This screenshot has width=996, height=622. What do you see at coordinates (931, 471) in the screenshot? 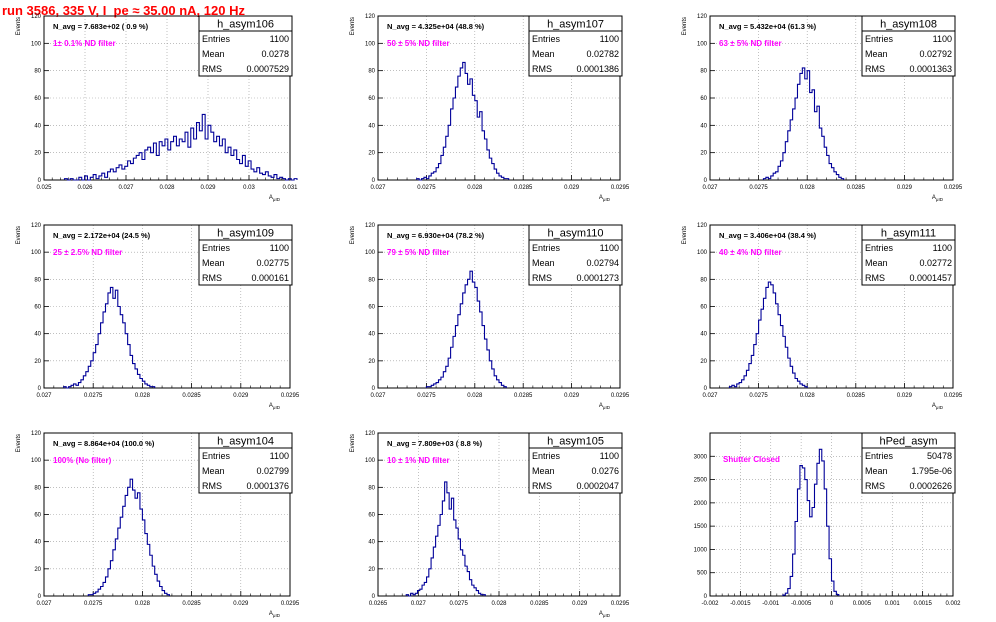
I see `stats-value: 1.795e-06` at bounding box center [931, 471].